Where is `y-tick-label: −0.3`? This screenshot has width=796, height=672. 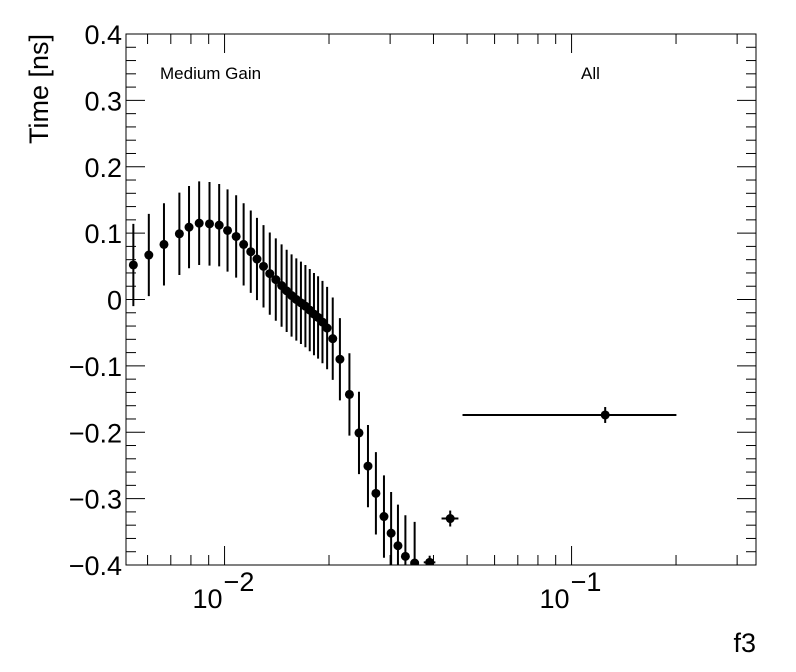
y-tick-label: −0.3 is located at coordinates (95, 500).